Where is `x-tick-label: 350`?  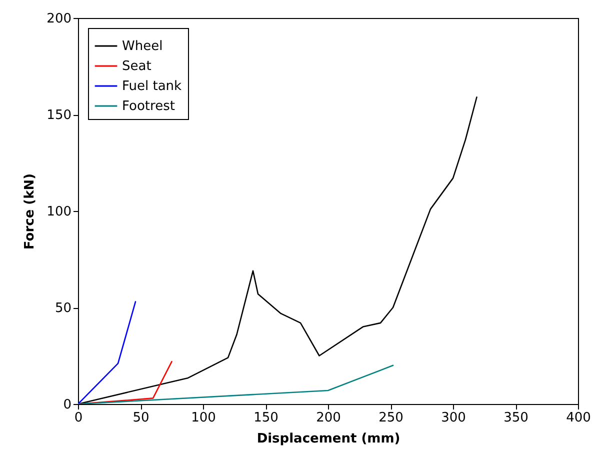 x-tick-label: 350 is located at coordinates (516, 418).